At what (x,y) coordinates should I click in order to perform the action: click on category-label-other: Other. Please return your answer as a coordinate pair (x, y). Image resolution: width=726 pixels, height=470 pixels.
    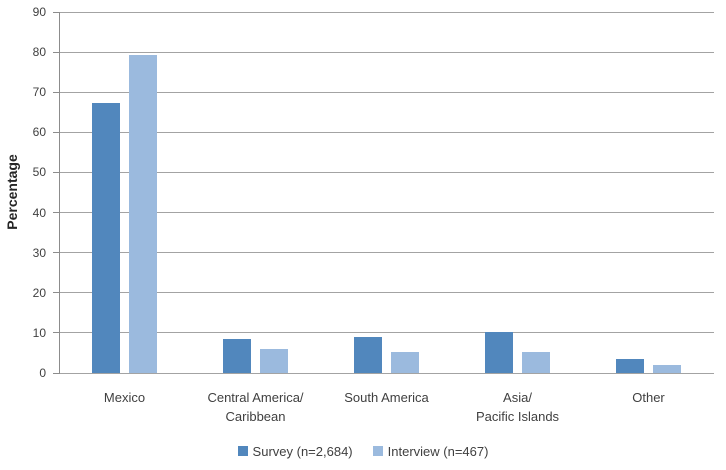
    Looking at the image, I should click on (648, 397).